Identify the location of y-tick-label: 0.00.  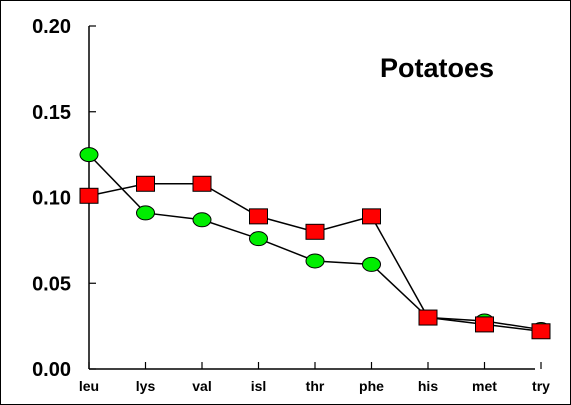
(51, 370).